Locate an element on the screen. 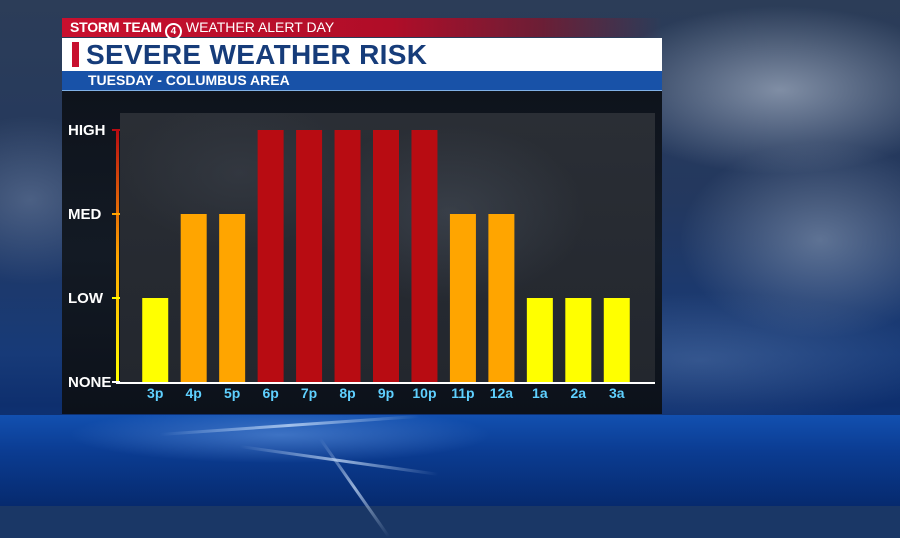 The height and width of the screenshot is (538, 900). bar-10p is located at coordinates (424, 256).